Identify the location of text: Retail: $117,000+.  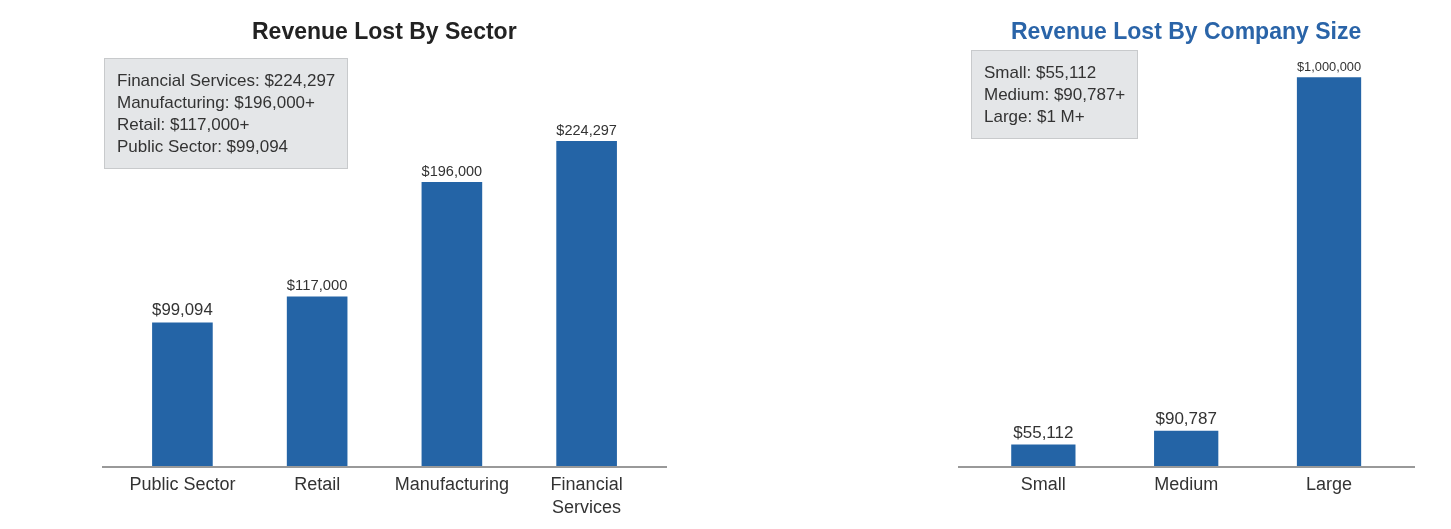
(183, 125).